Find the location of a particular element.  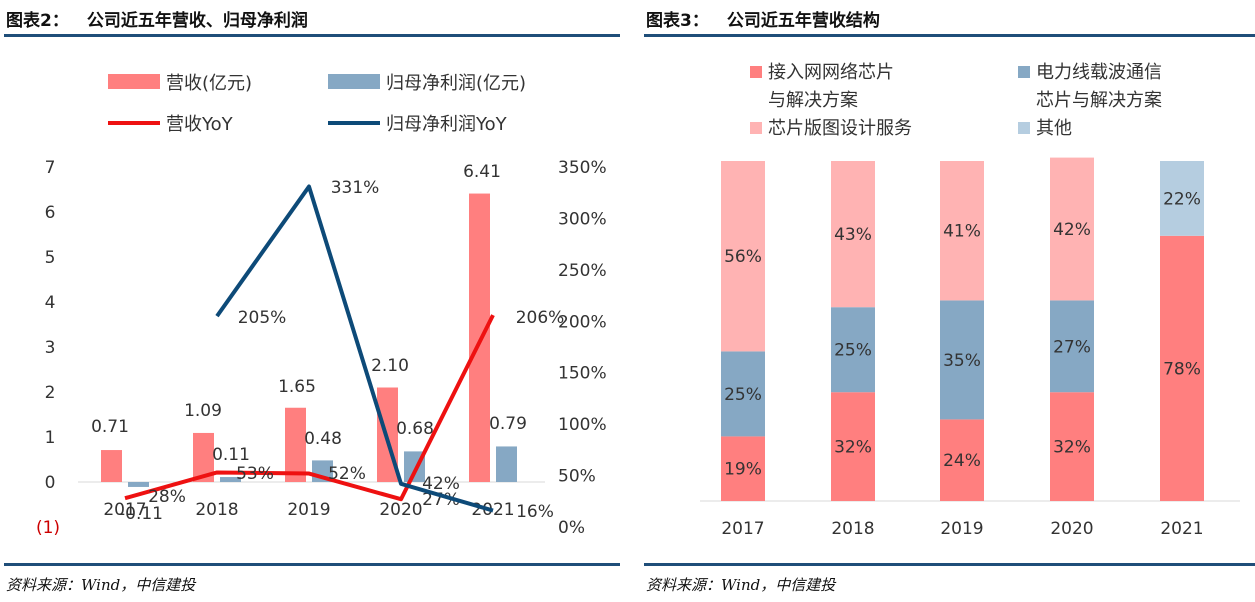

legend-label: 芯片版图设计服务 is located at coordinates (840, 128).